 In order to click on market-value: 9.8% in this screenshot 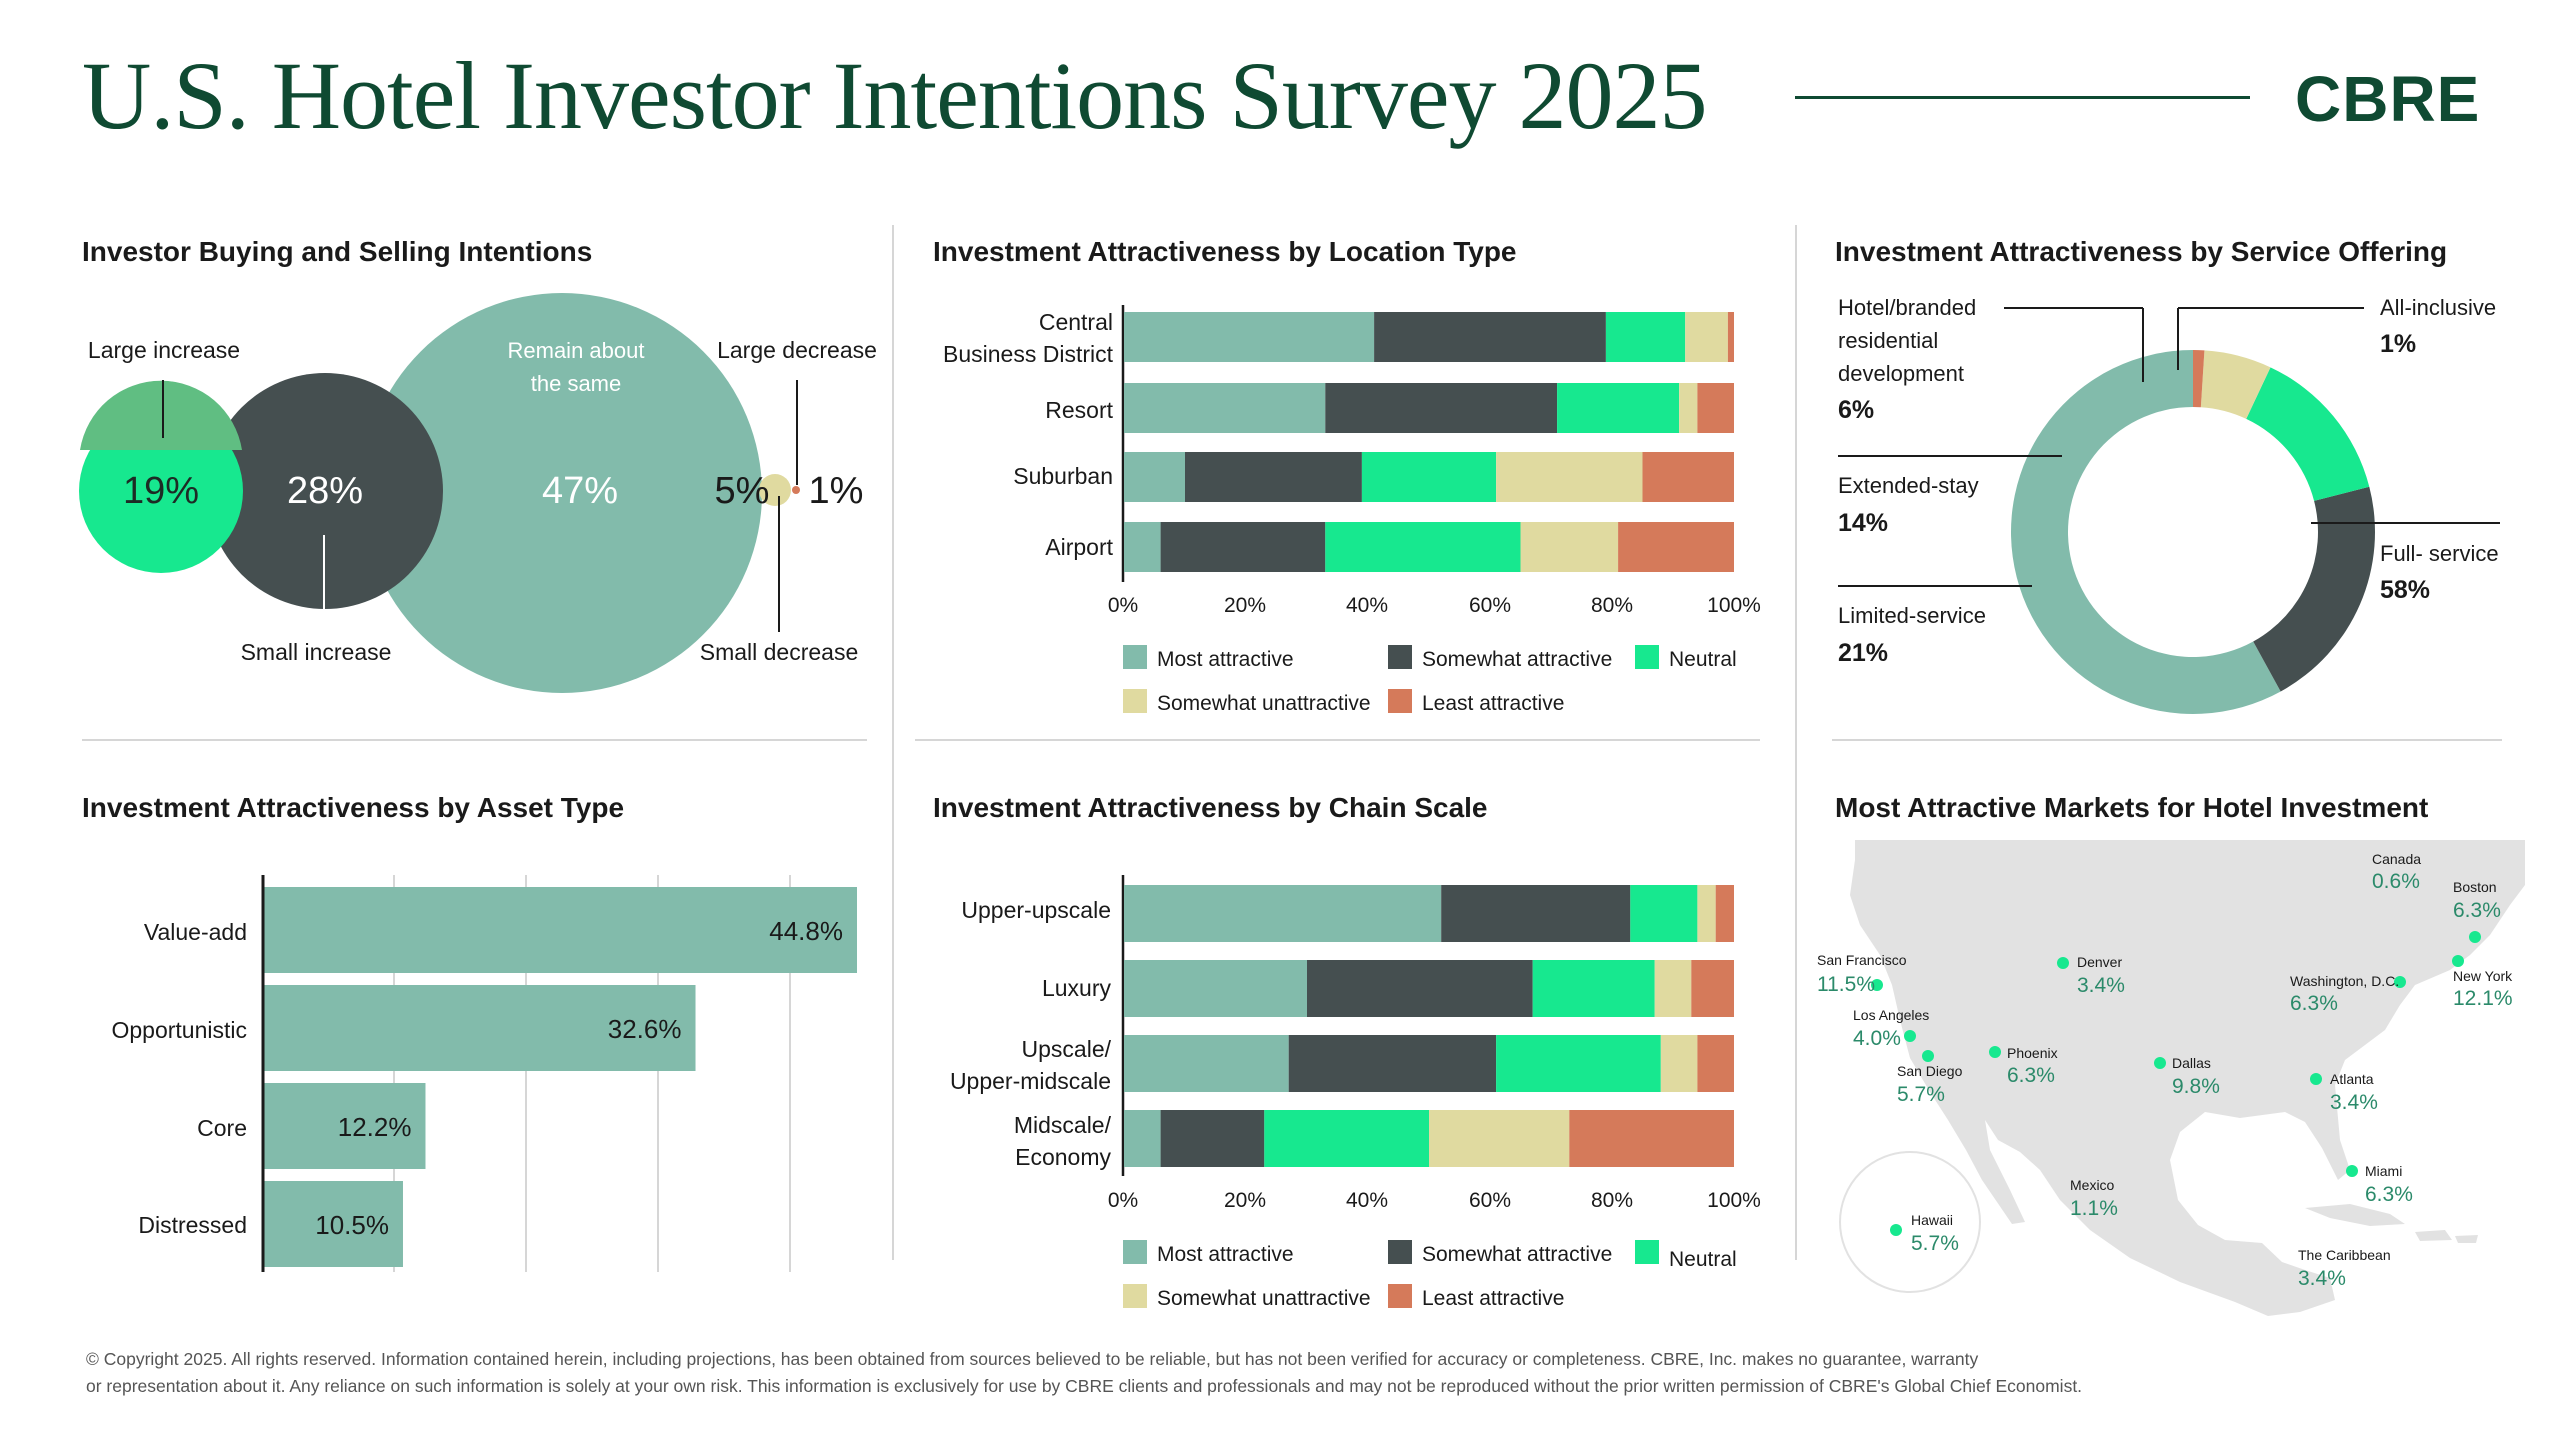, I will do `click(2196, 1086)`.